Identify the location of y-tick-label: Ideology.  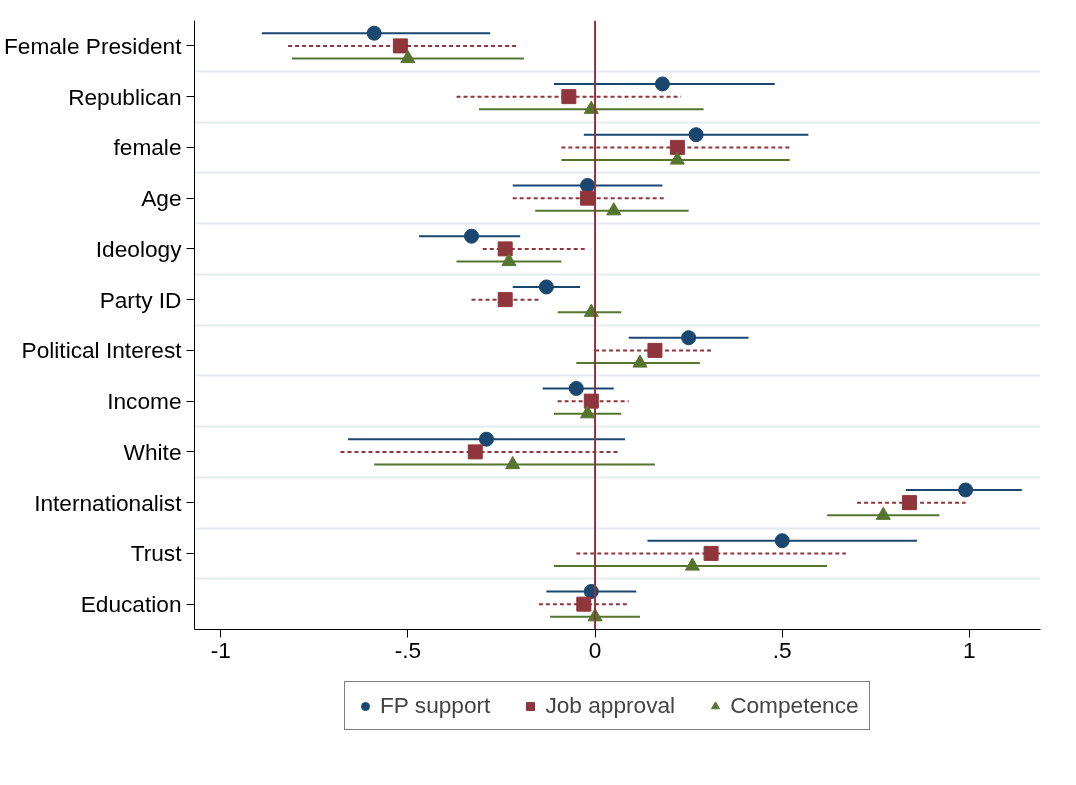
(139, 248).